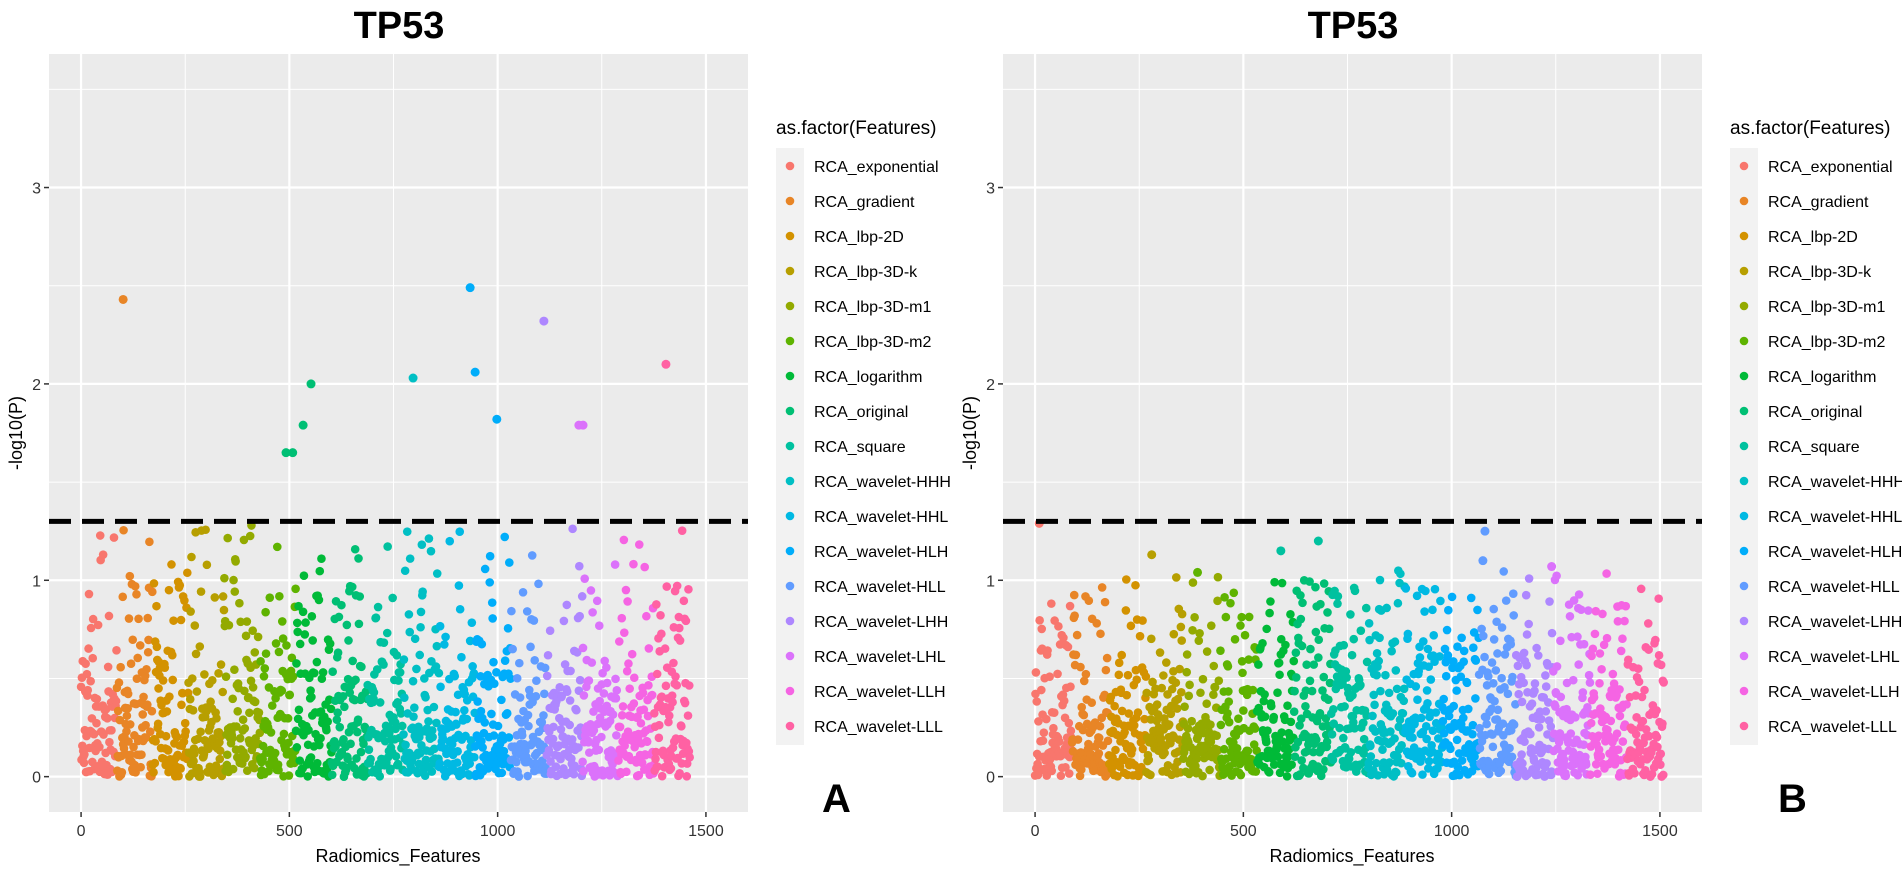 Image resolution: width=1902 pixels, height=876 pixels. What do you see at coordinates (970, 433) in the screenshot?
I see `y-axis-label: -log10(P)` at bounding box center [970, 433].